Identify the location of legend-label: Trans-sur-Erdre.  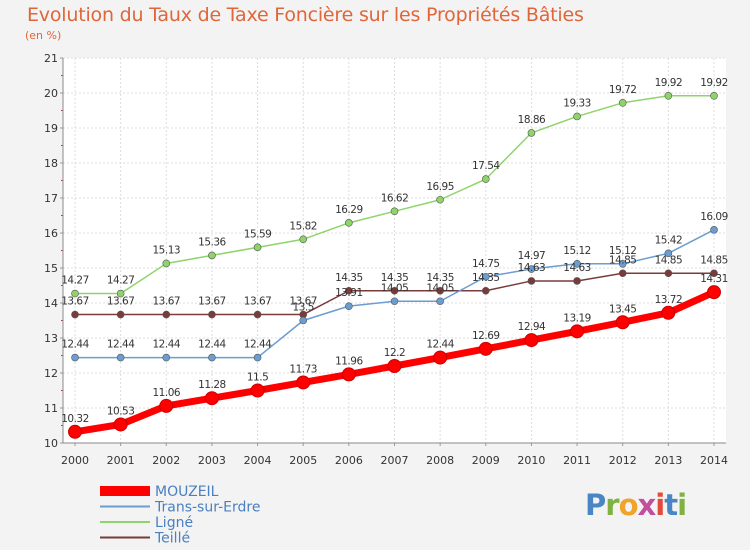
(207, 508).